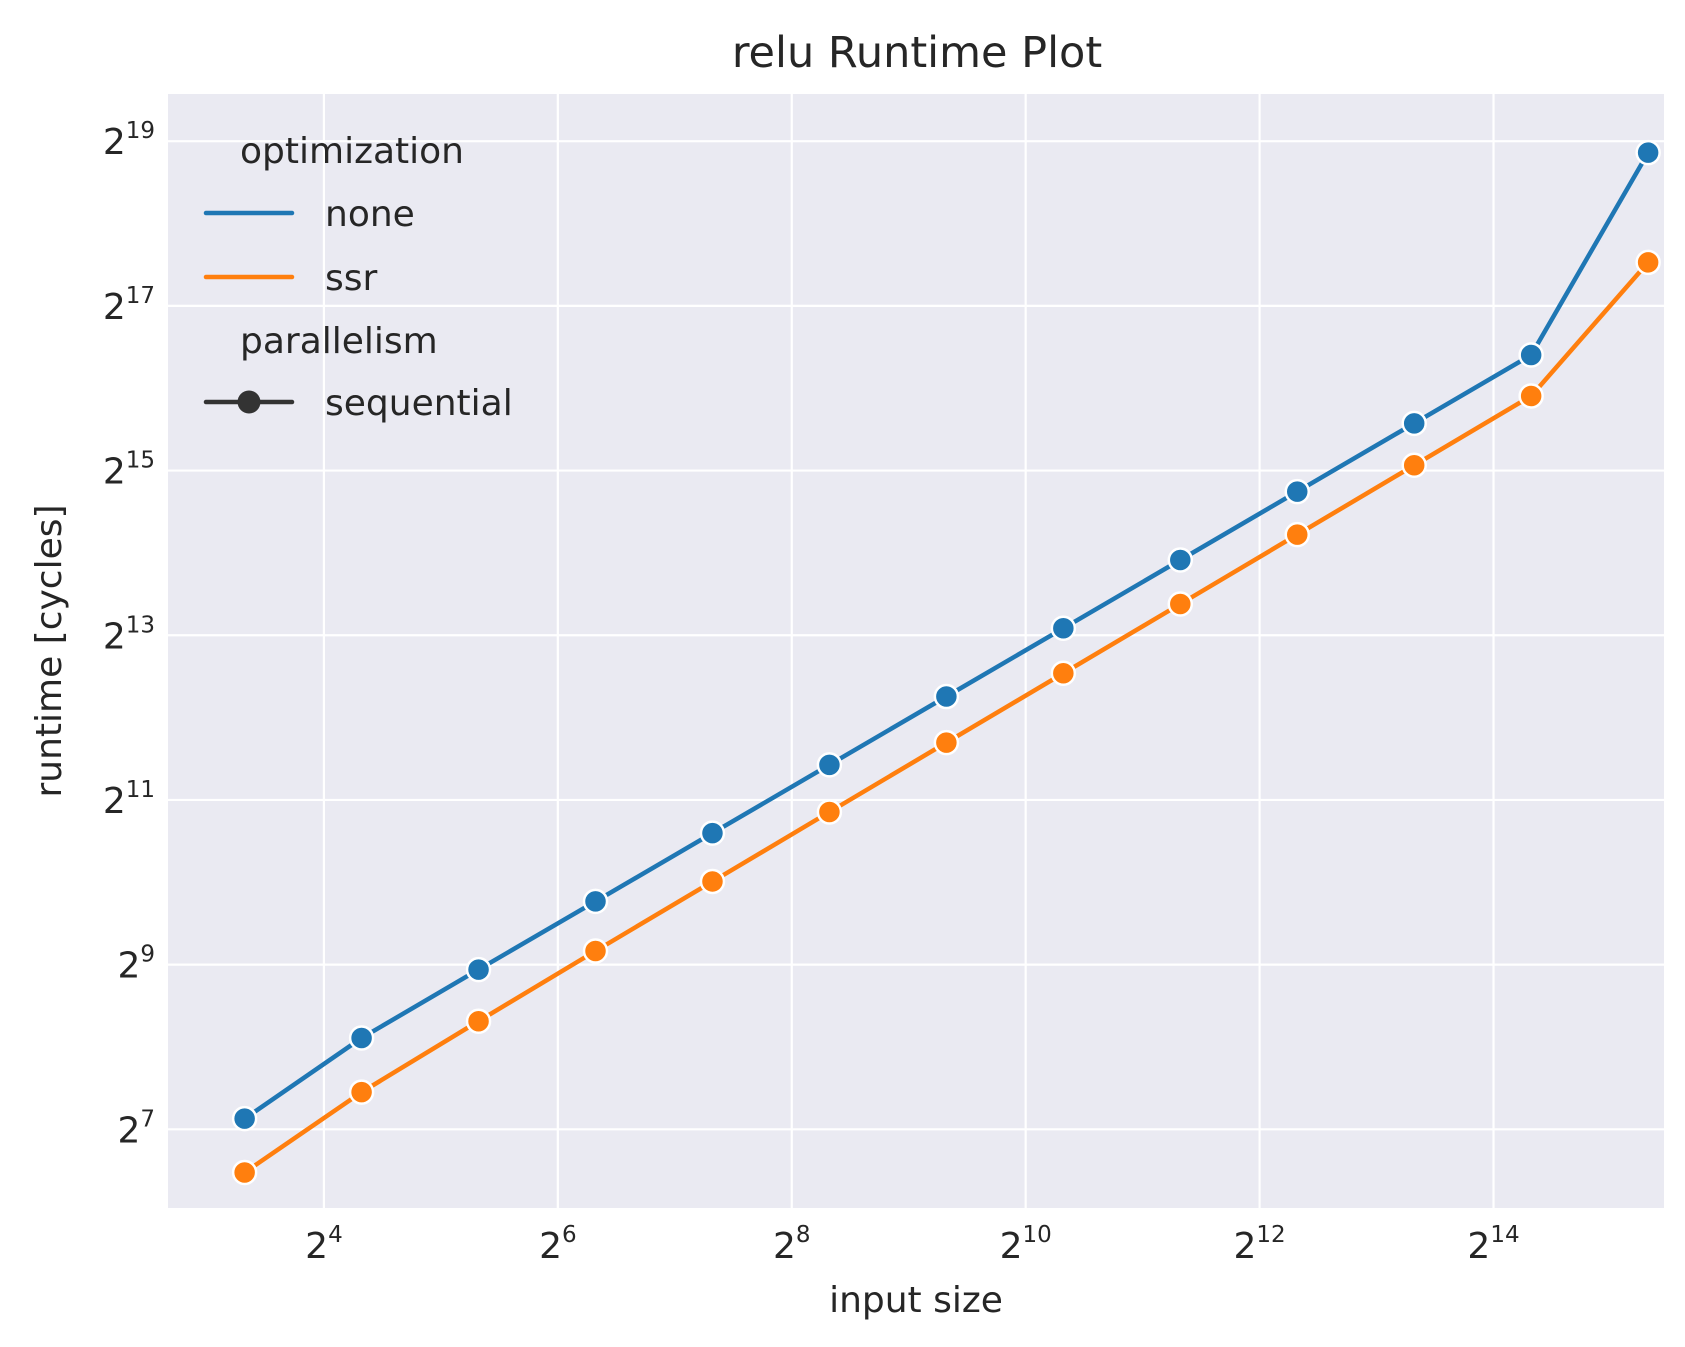 This screenshot has width=1685, height=1347. I want to click on legend-title-parallelism: parallelism, so click(339, 341).